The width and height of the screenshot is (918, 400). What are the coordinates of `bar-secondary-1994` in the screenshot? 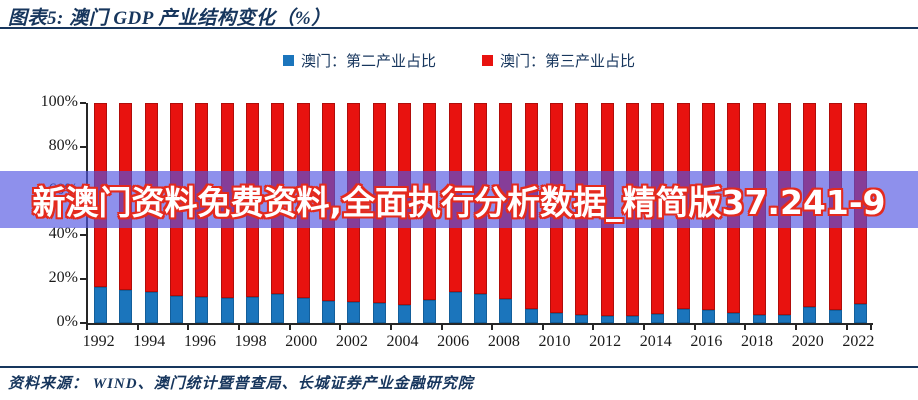 It's located at (151, 307).